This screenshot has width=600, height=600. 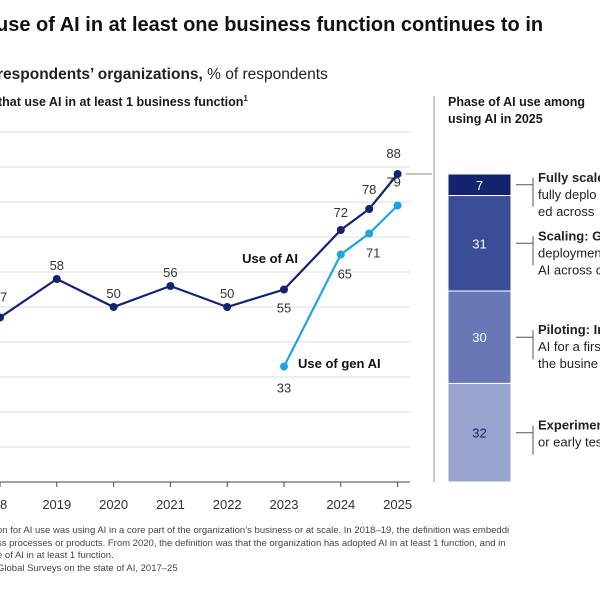 I want to click on footnote-line-3: e of AI in at least 1 function., so click(x=57, y=555).